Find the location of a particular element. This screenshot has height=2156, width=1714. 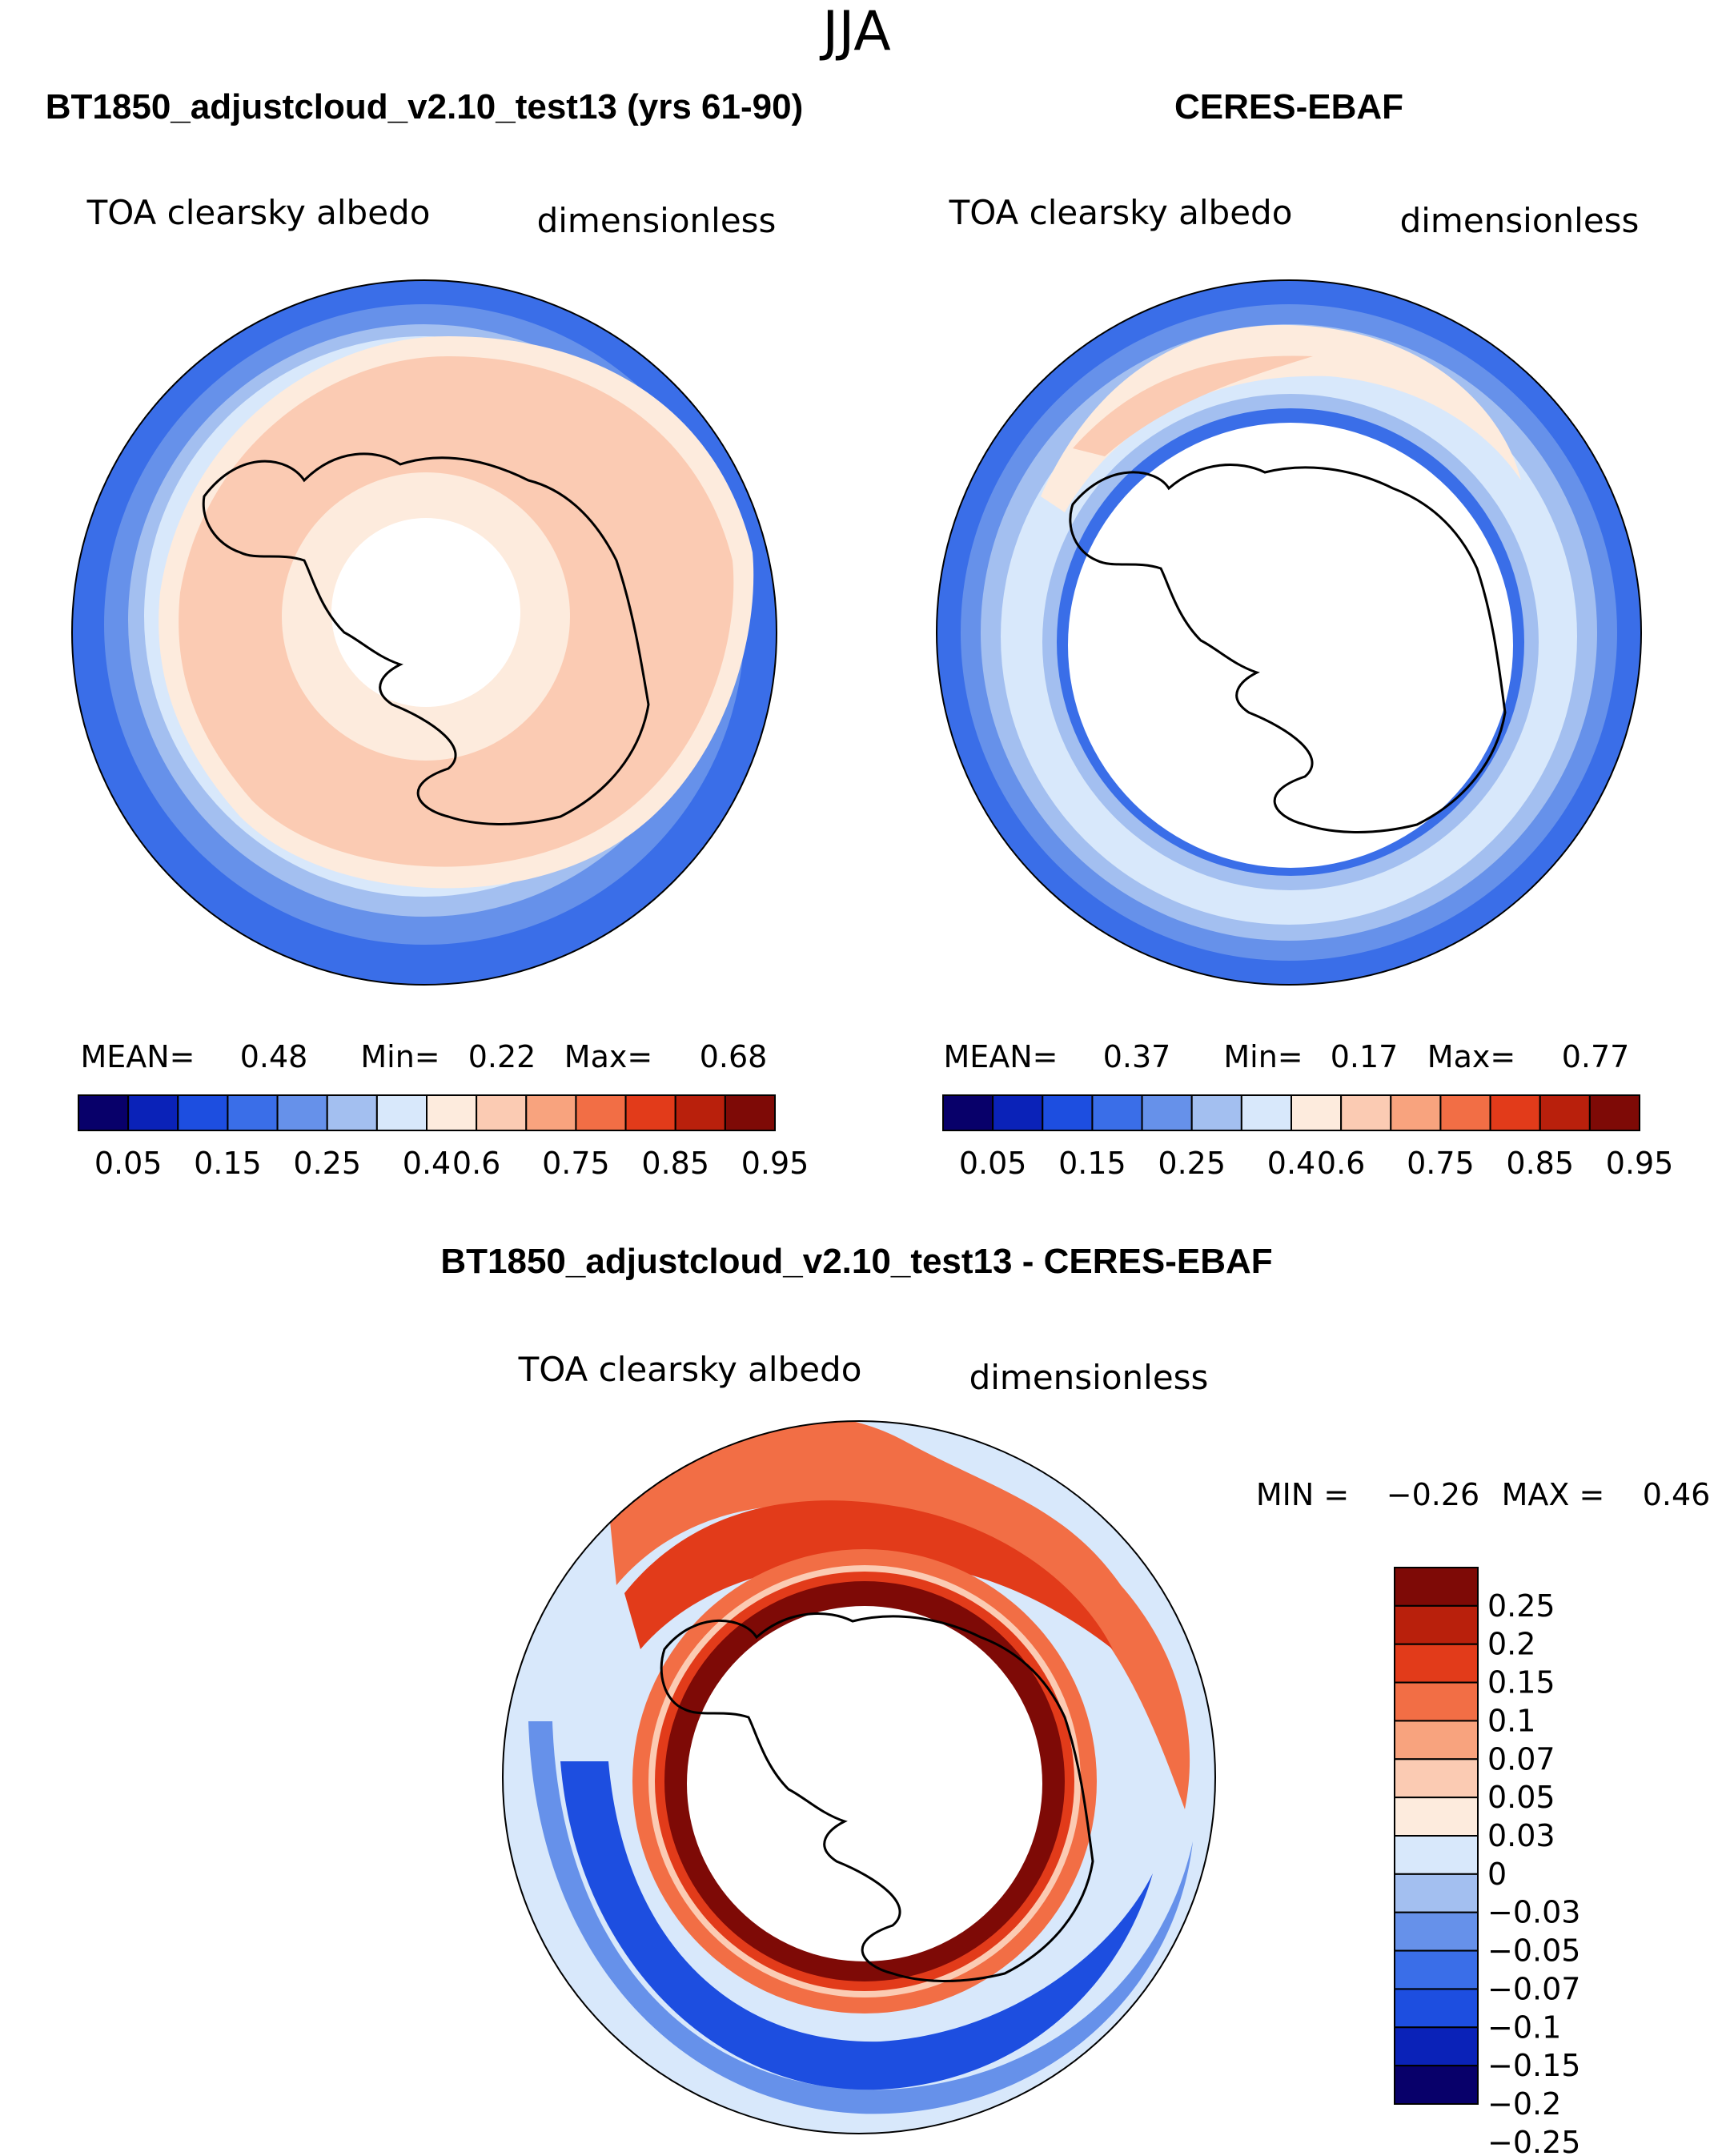

diff-min-label: MIN = is located at coordinates (1302, 1494).